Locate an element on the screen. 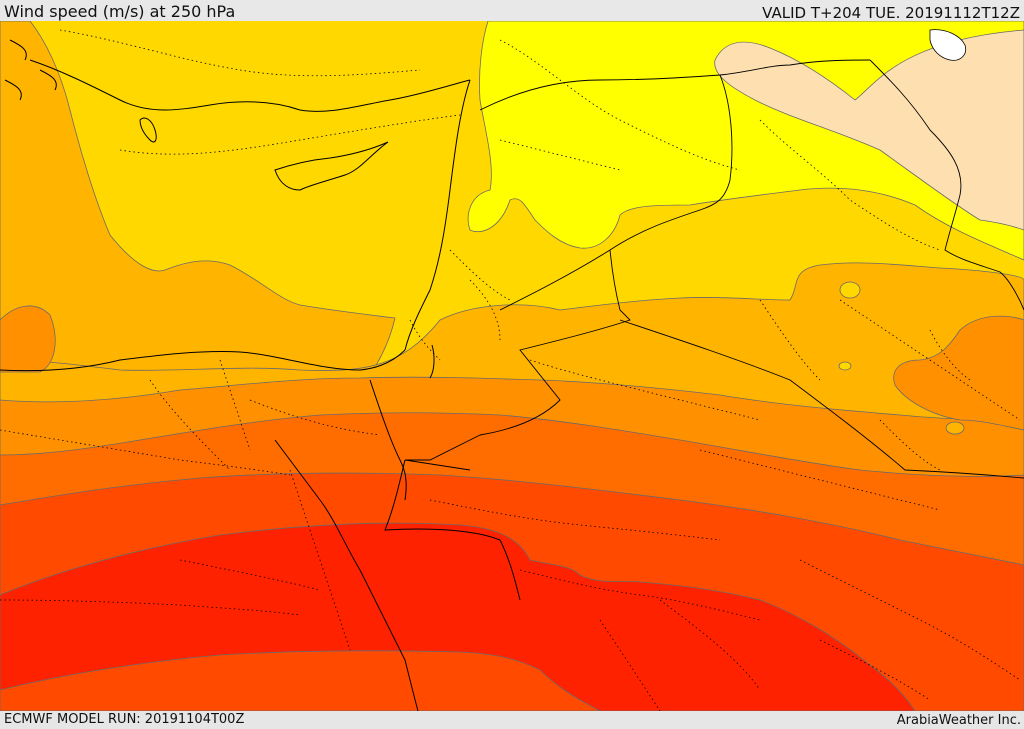 The width and height of the screenshot is (1024, 729). patch-orange-east is located at coordinates (958, 373).